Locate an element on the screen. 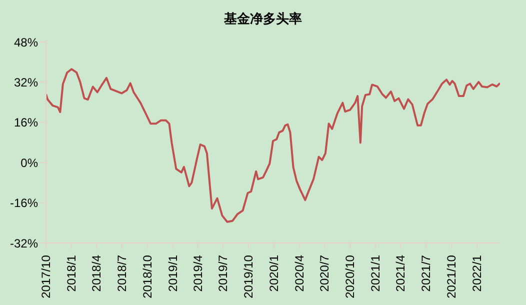 Image resolution: width=526 pixels, height=305 pixels. x-tick-label: 2019/7 is located at coordinates (223, 273).